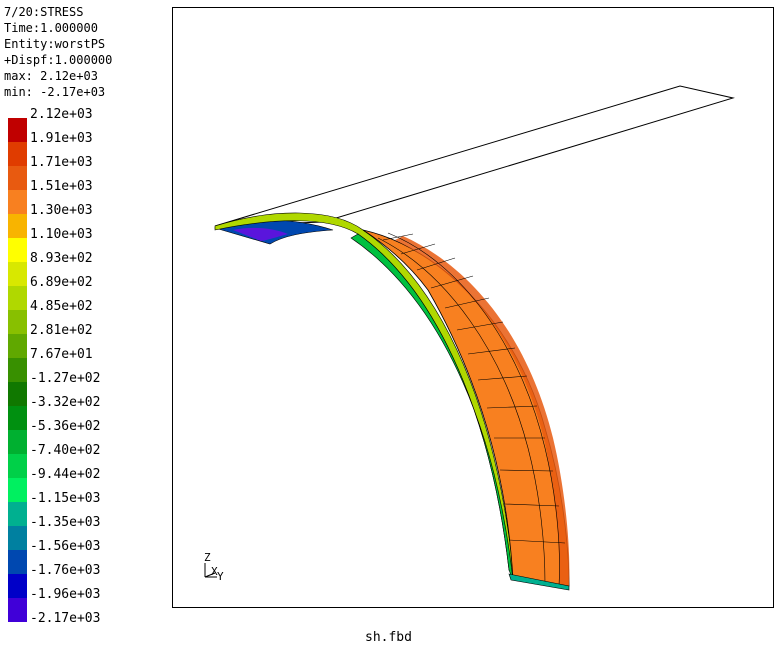 Image resolution: width=784 pixels, height=672 pixels. I want to click on legend-label: 1.10e+03, so click(61, 234).